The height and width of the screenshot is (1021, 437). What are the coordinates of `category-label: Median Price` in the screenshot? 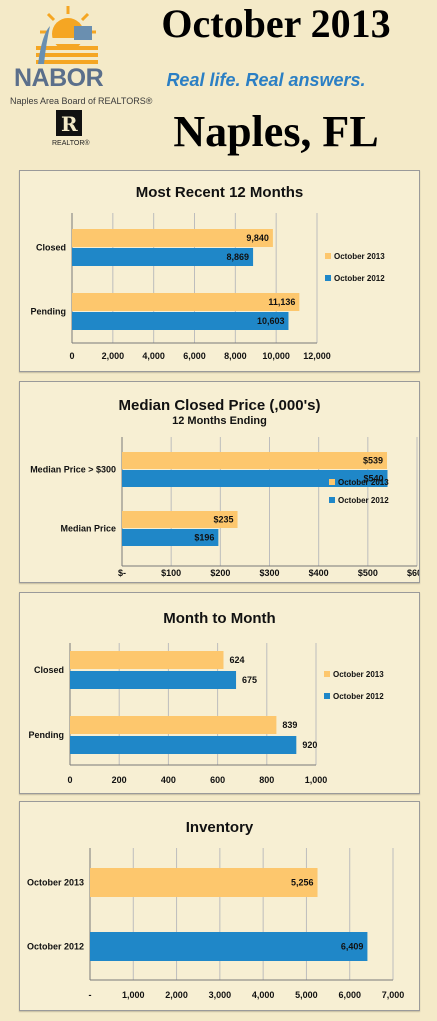 It's located at (88, 529).